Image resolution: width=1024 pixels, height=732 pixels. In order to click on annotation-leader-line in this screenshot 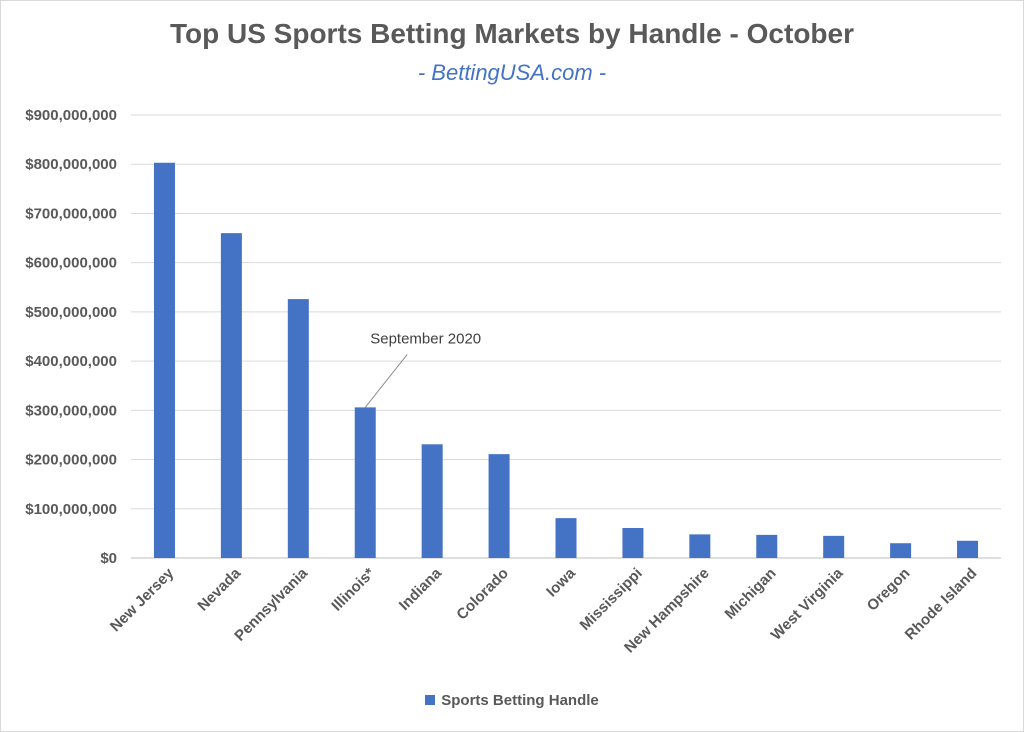, I will do `click(386, 381)`.